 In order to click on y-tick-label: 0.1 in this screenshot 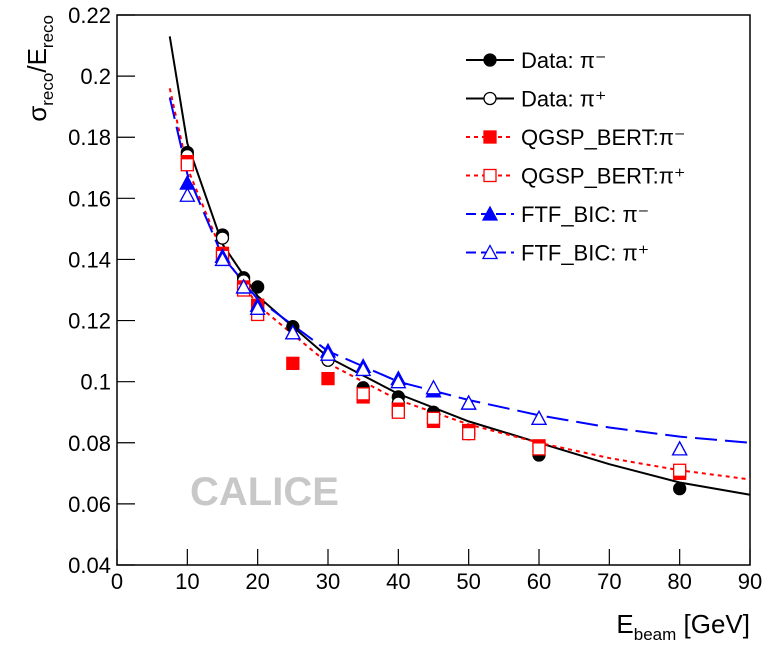, I will do `click(95, 382)`.